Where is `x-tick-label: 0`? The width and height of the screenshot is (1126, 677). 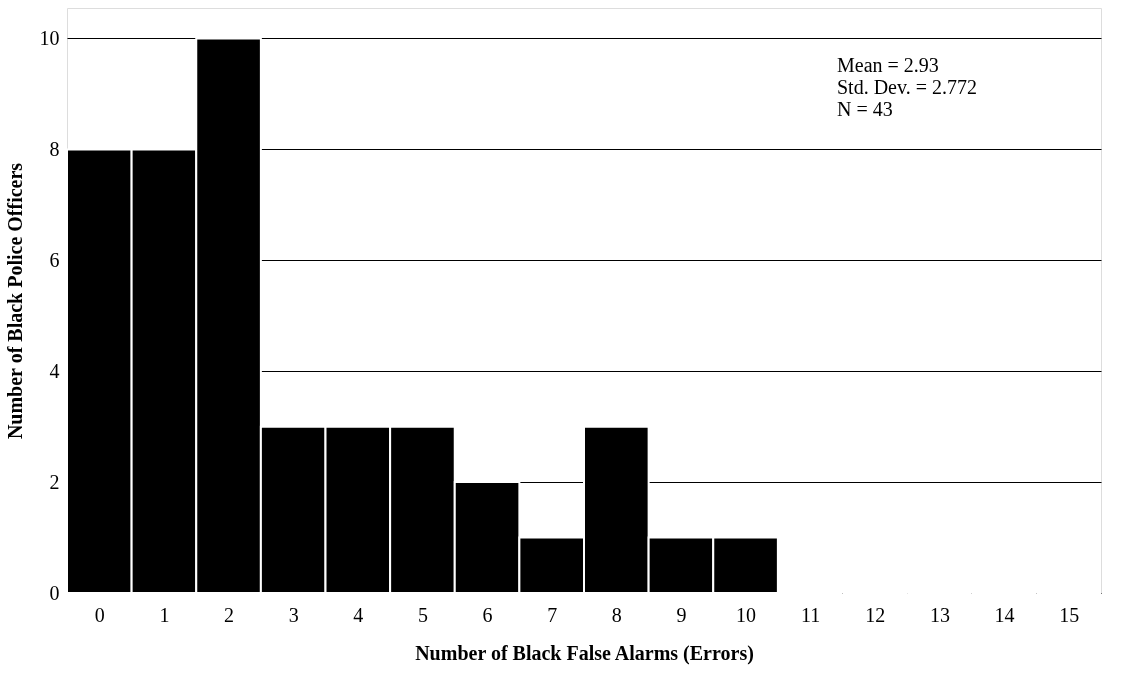
x-tick-label: 0 is located at coordinates (99, 614).